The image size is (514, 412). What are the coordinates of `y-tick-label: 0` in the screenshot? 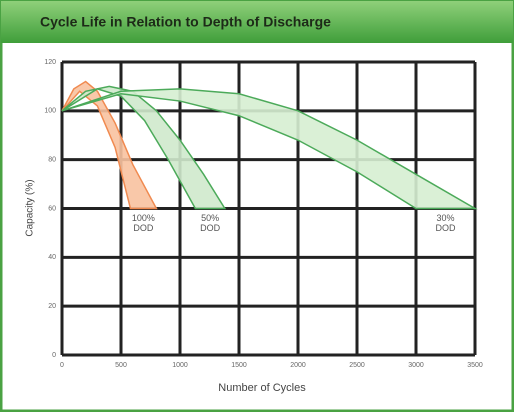 It's located at (54, 355).